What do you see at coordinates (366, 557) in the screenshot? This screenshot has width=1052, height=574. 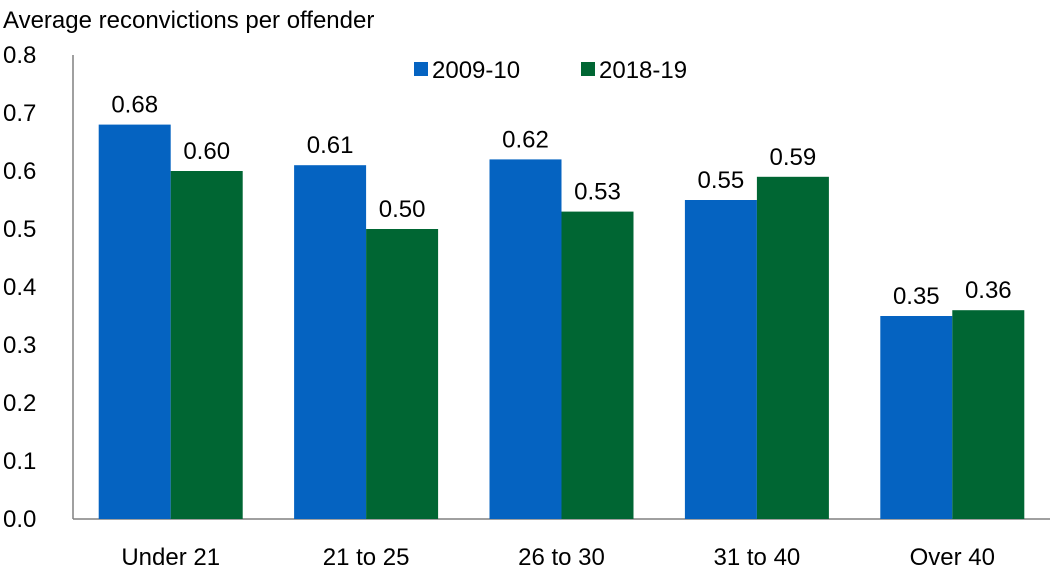 I see `x-tick-label: 21 to 25` at bounding box center [366, 557].